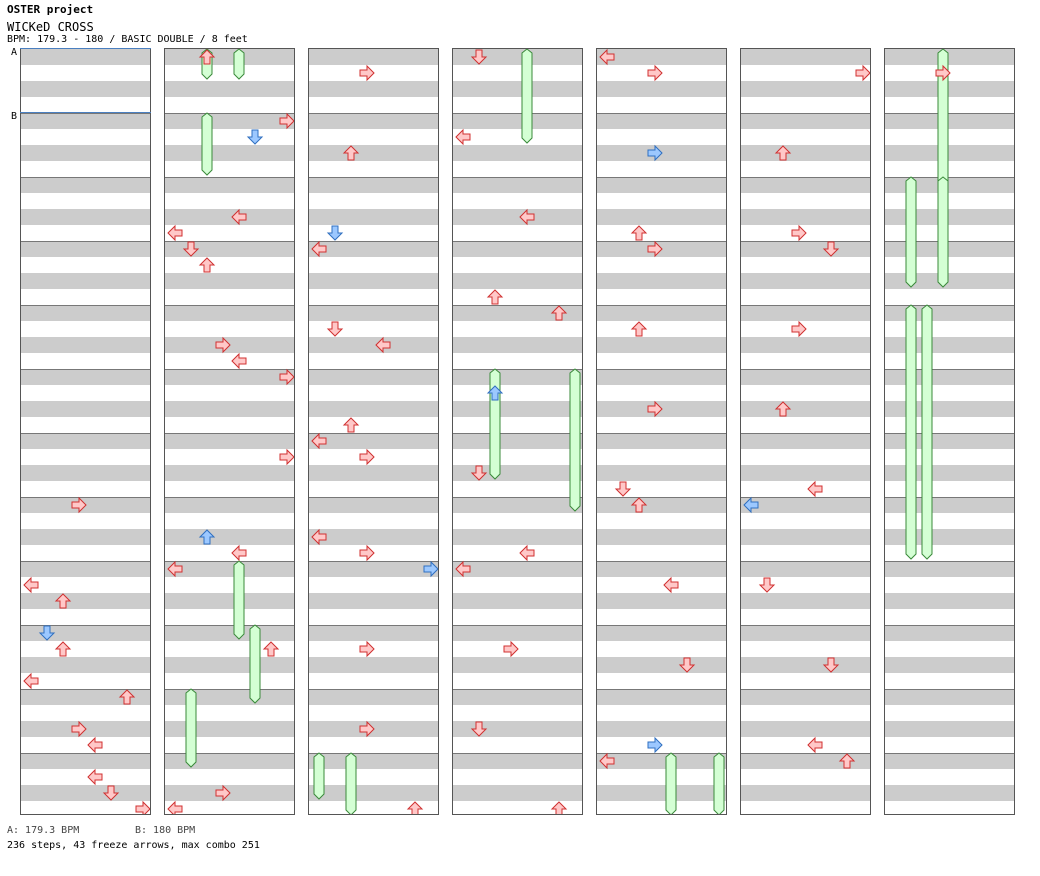 The image size is (1040, 876). Describe the element at coordinates (127, 39) in the screenshot. I see `bpm-info: BPM: 179.3 - 180 / BASIC DOUBLE / 8 feet` at that location.